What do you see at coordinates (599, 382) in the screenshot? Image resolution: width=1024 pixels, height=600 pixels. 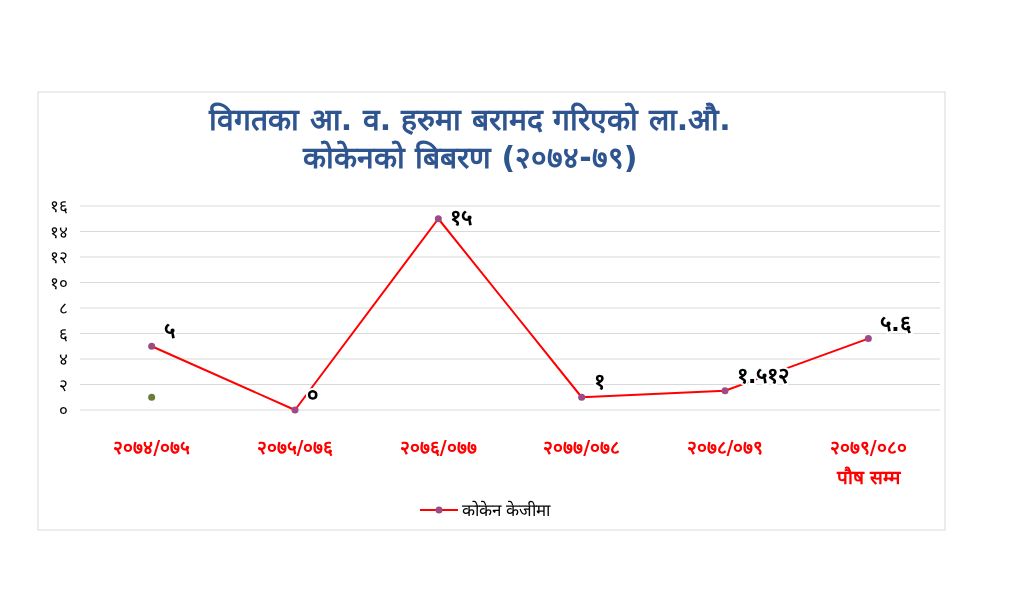 I see `data-label: १` at bounding box center [599, 382].